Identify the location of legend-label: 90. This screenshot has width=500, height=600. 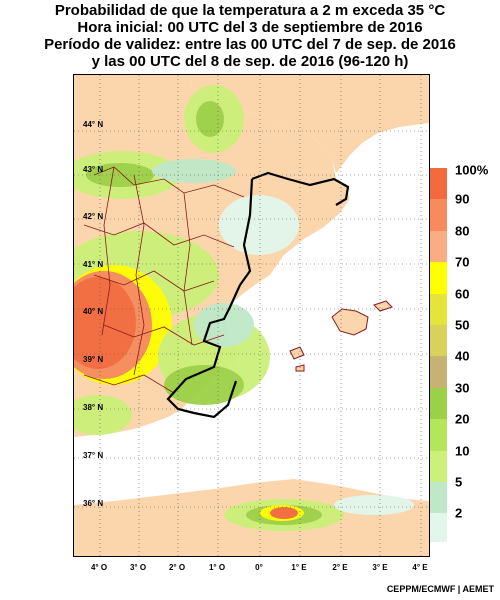
(462, 199).